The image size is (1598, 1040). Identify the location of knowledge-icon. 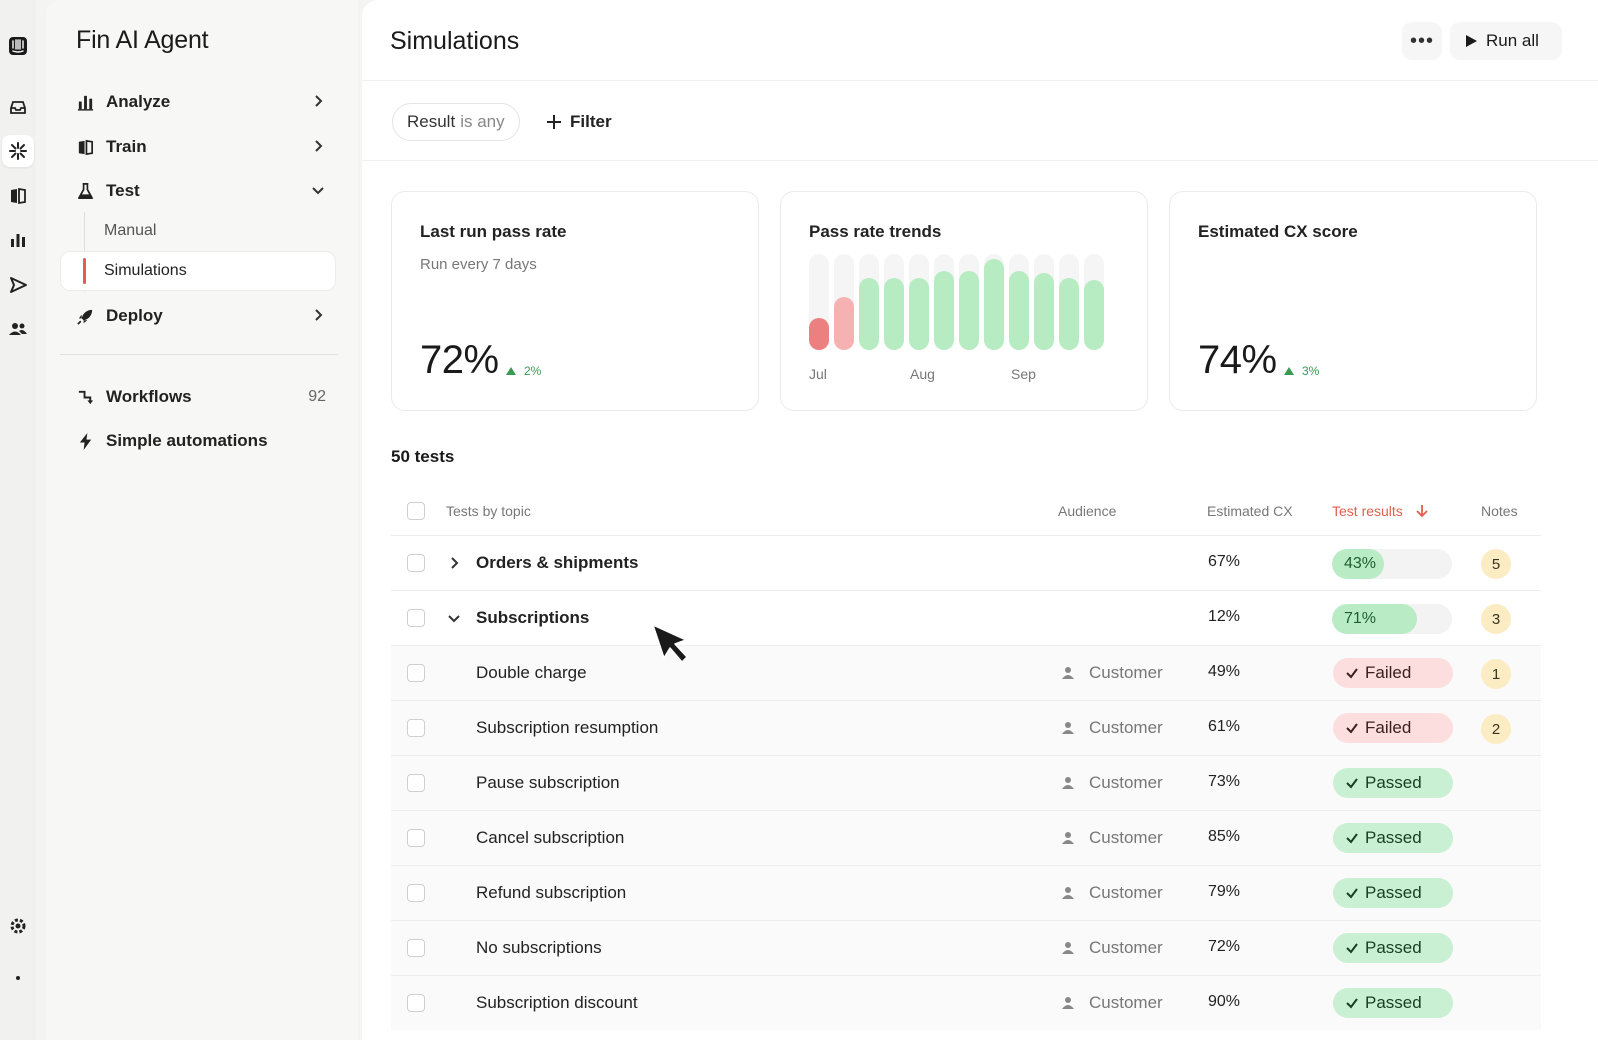
(18, 196).